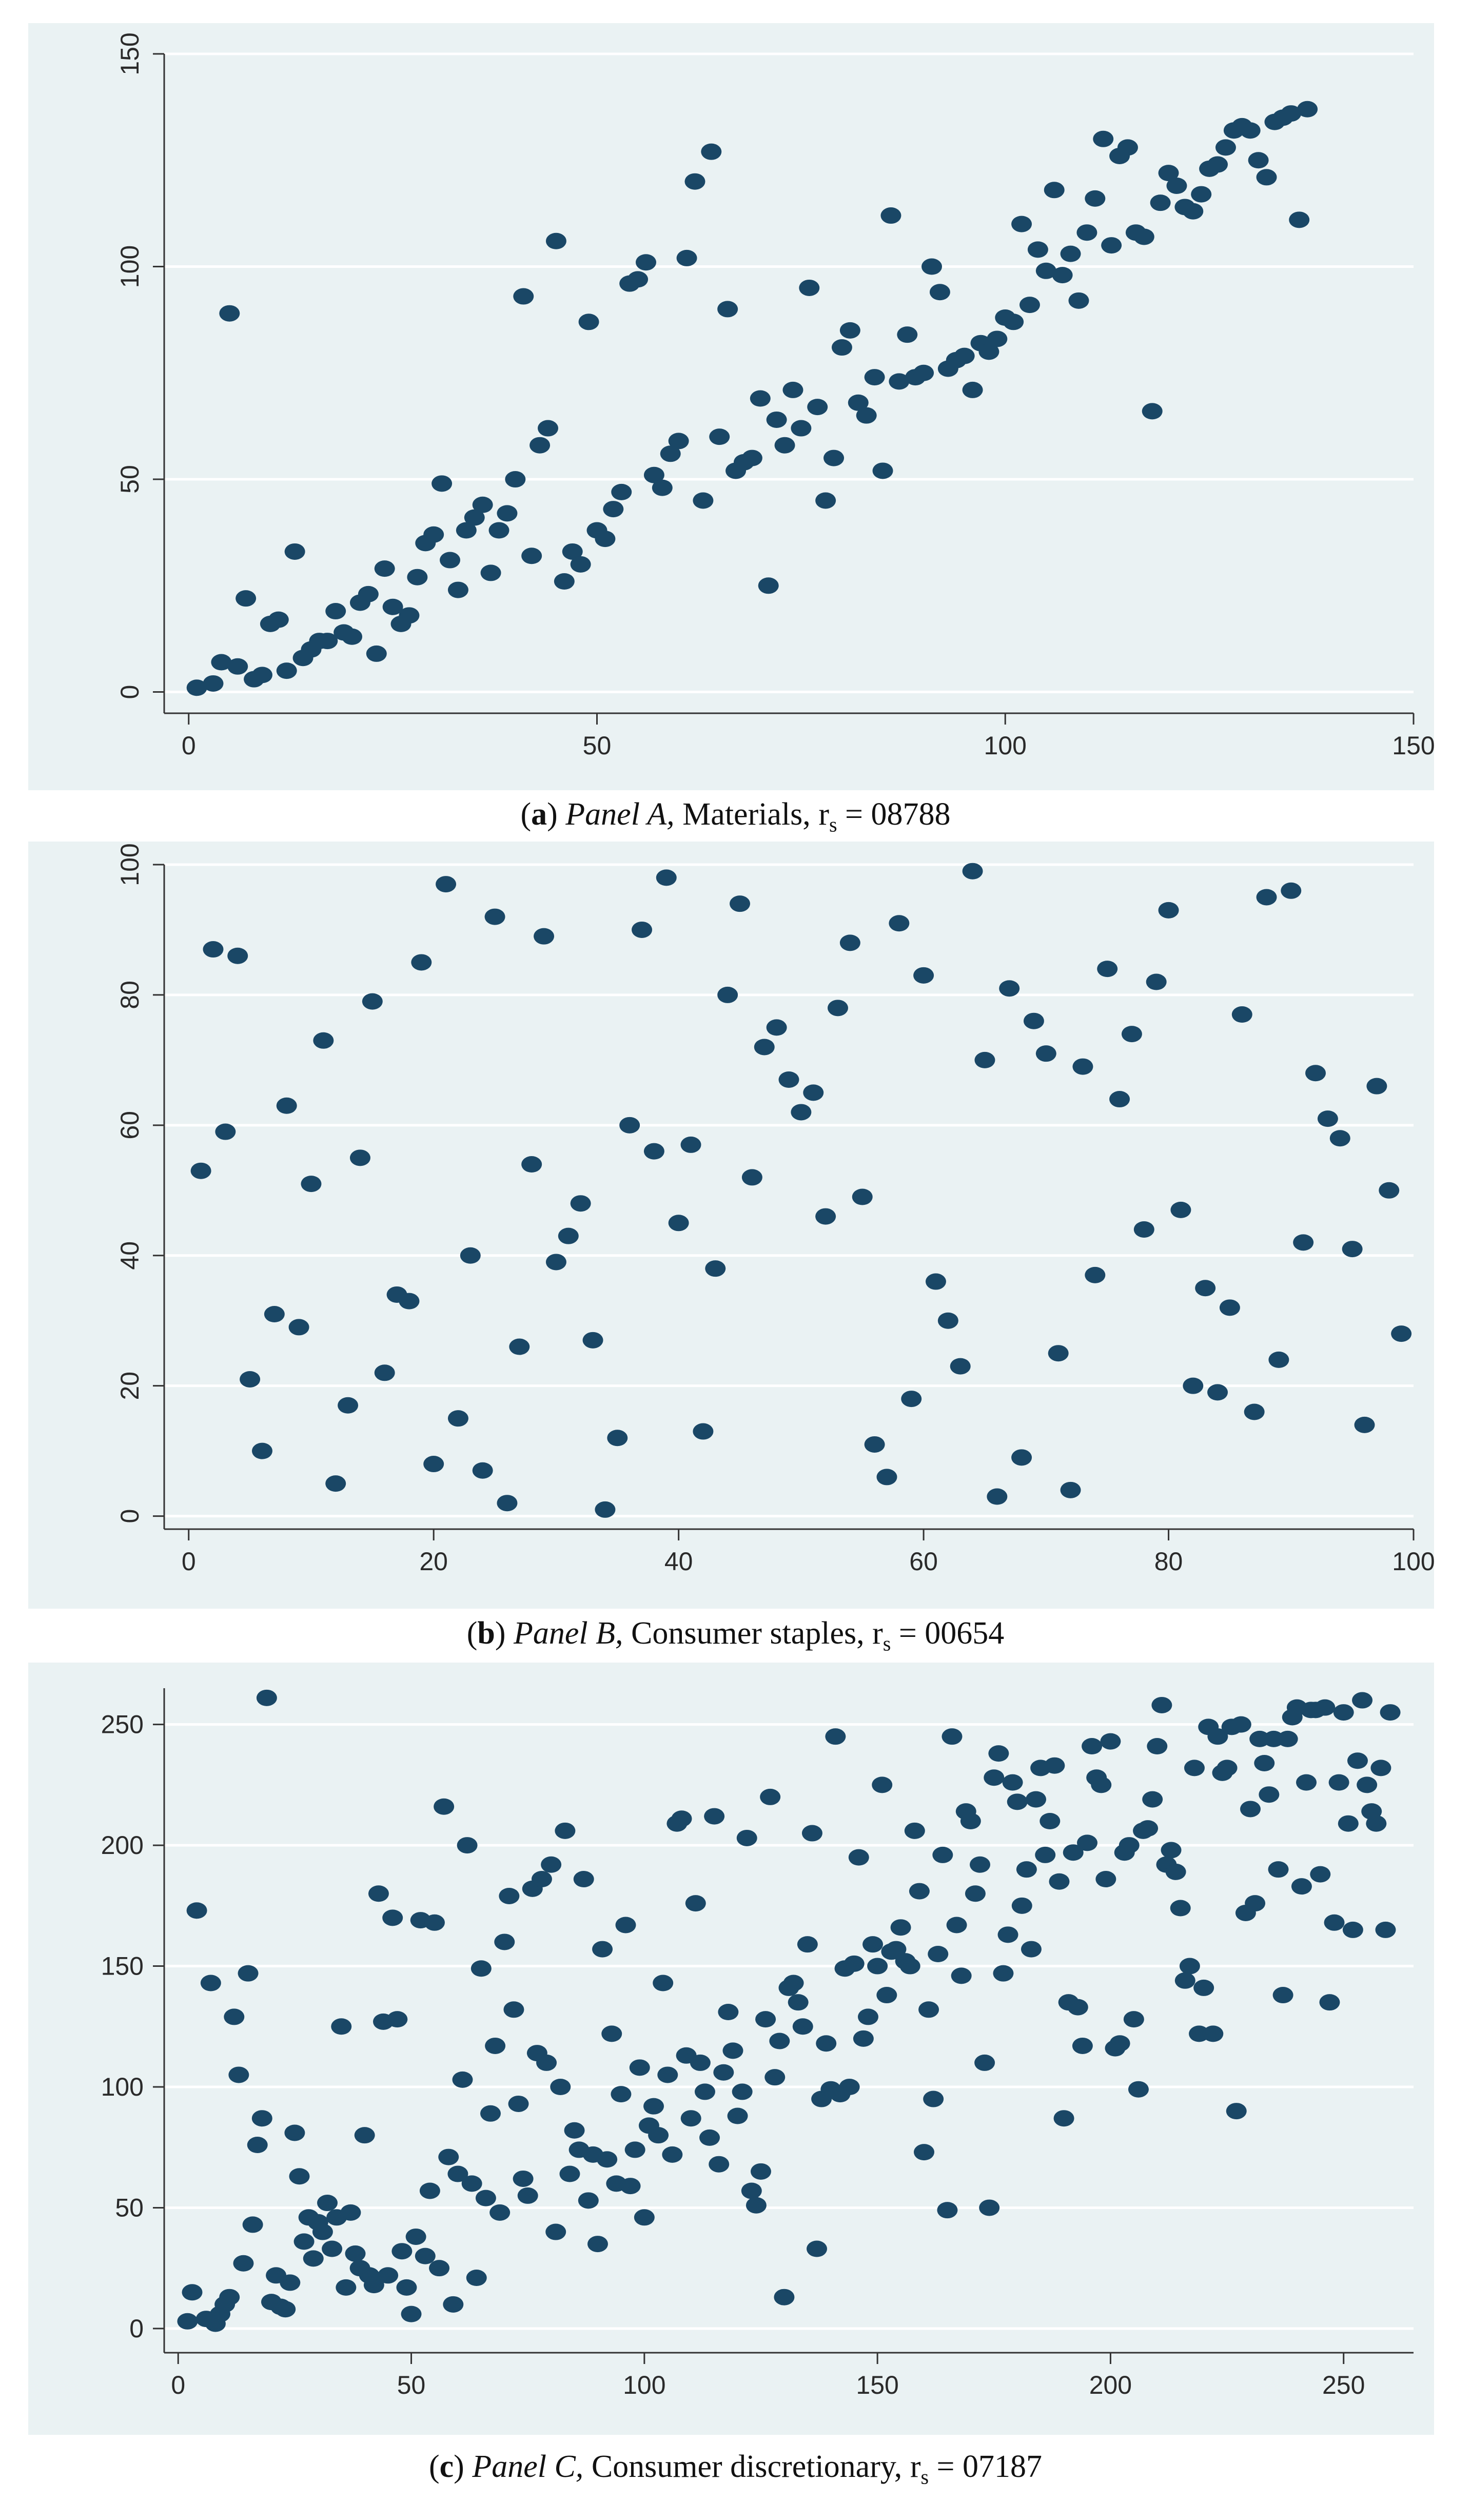 The image size is (1471, 2520). Describe the element at coordinates (1413, 745) in the screenshot. I see `x-tick-label: 150` at that location.